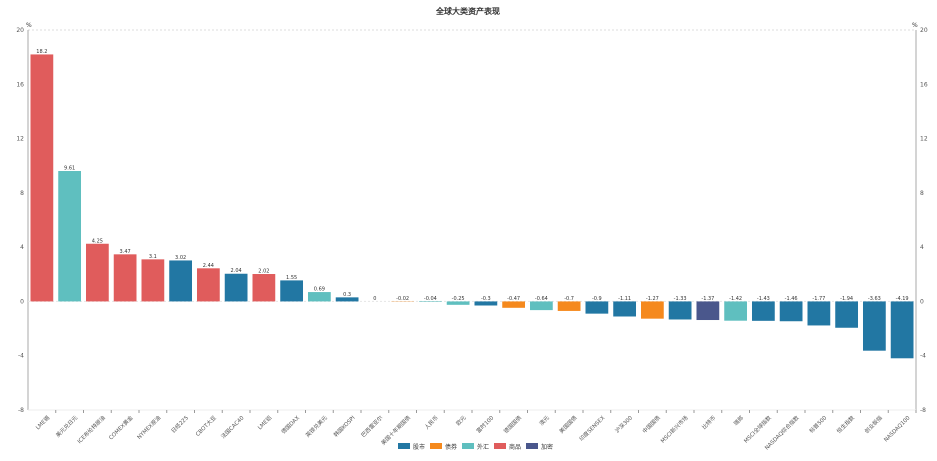 This screenshot has width=937, height=461. I want to click on x-tick-label: 美国国债, so click(568, 424).